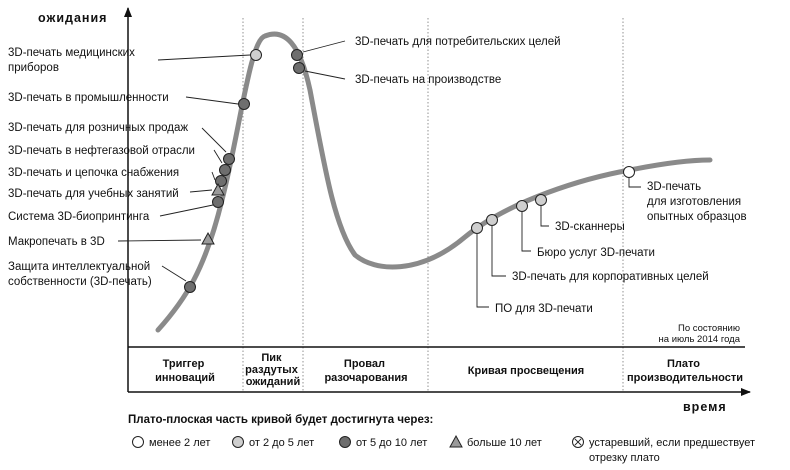 The height and width of the screenshot is (470, 790). I want to click on tech-medical-devices-circle-marker, so click(256, 55).